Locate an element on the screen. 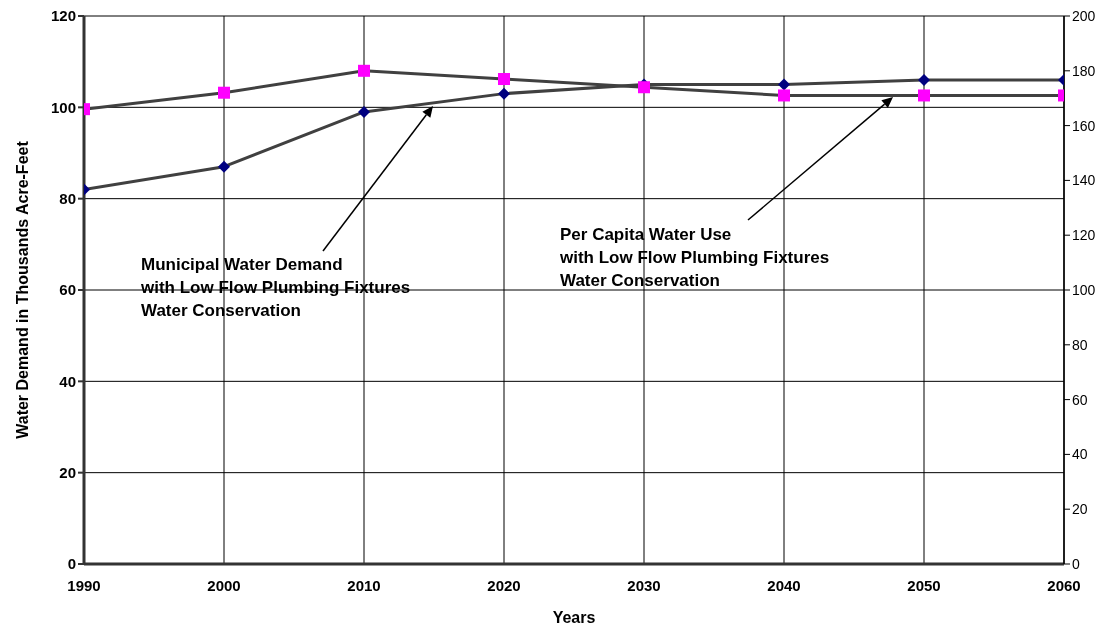  annotation: Municipal Water Demand with Low Flow Plumbing Fixtures Water Conservation is located at coordinates (275, 287).